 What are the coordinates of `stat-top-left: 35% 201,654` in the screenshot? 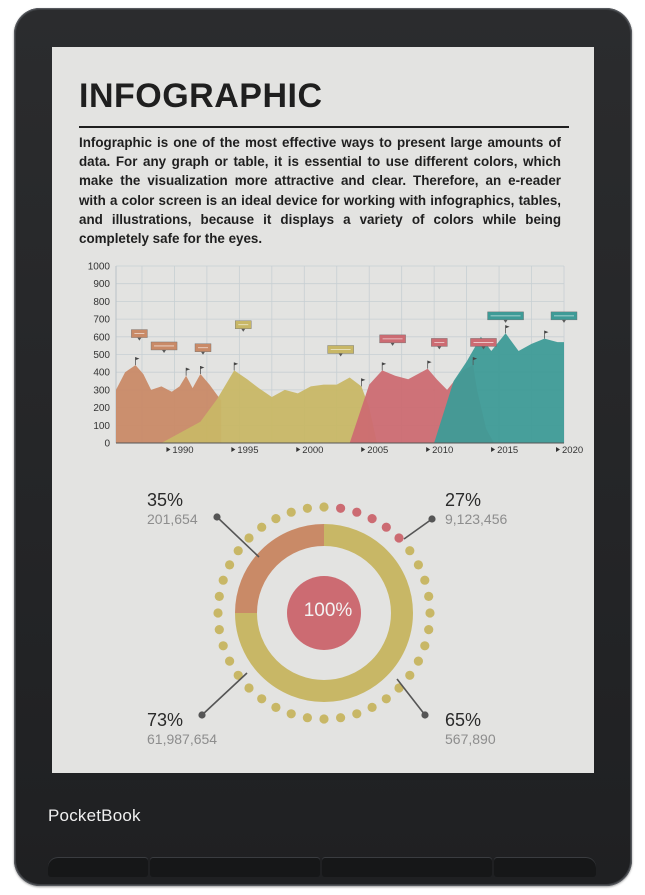 It's located at (172, 509).